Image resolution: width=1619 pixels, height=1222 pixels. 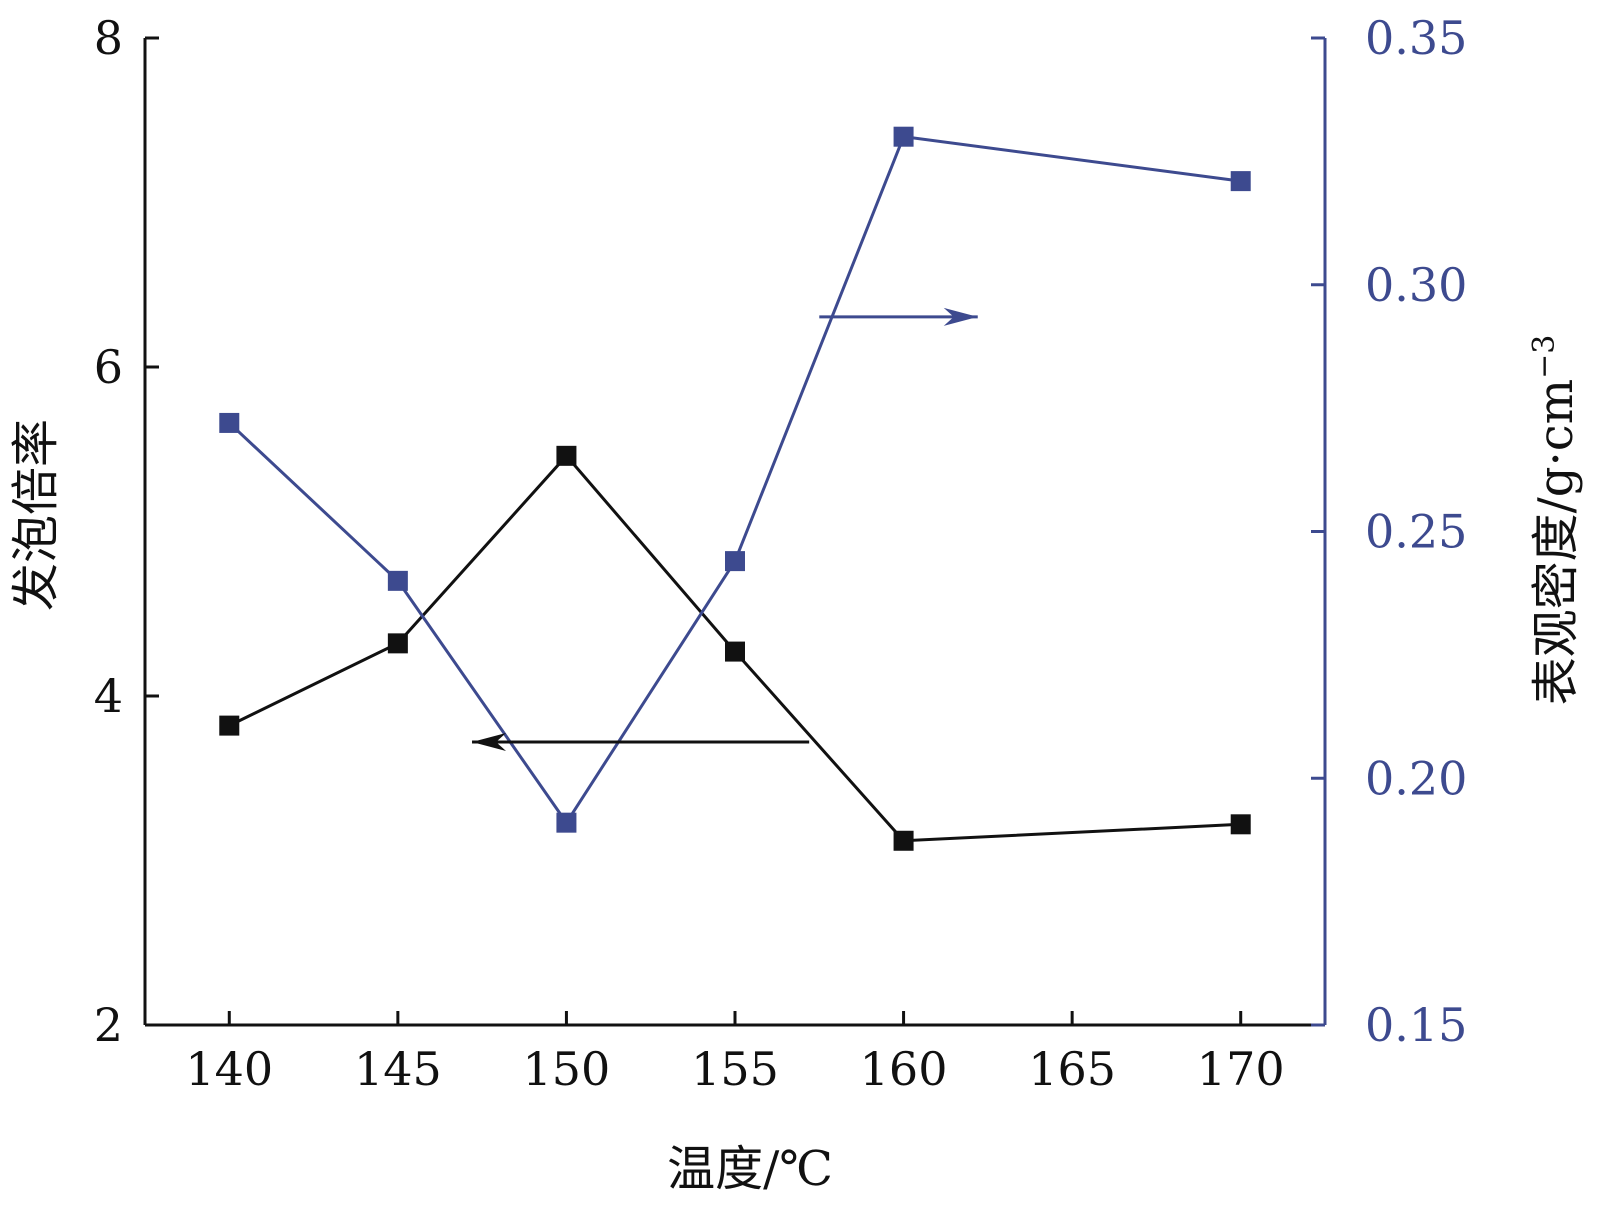 I want to click on y-axis-right-title: 表观密度/g·cm−3, so click(x=1555, y=520).